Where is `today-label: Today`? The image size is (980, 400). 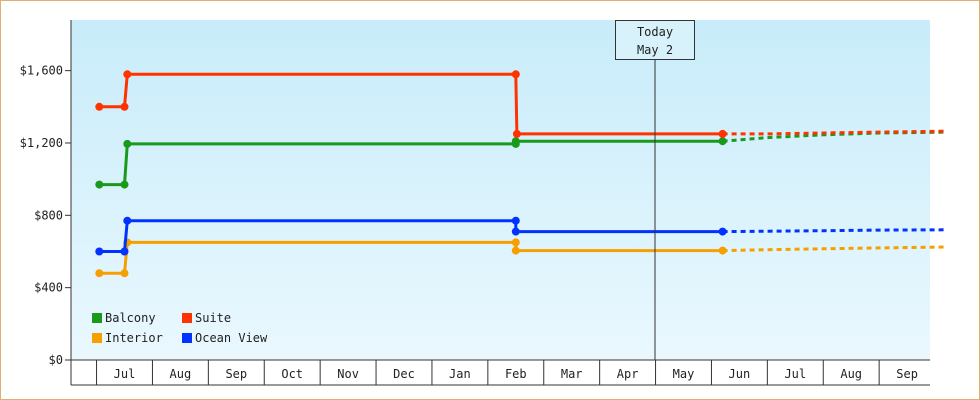 today-label: Today is located at coordinates (655, 32).